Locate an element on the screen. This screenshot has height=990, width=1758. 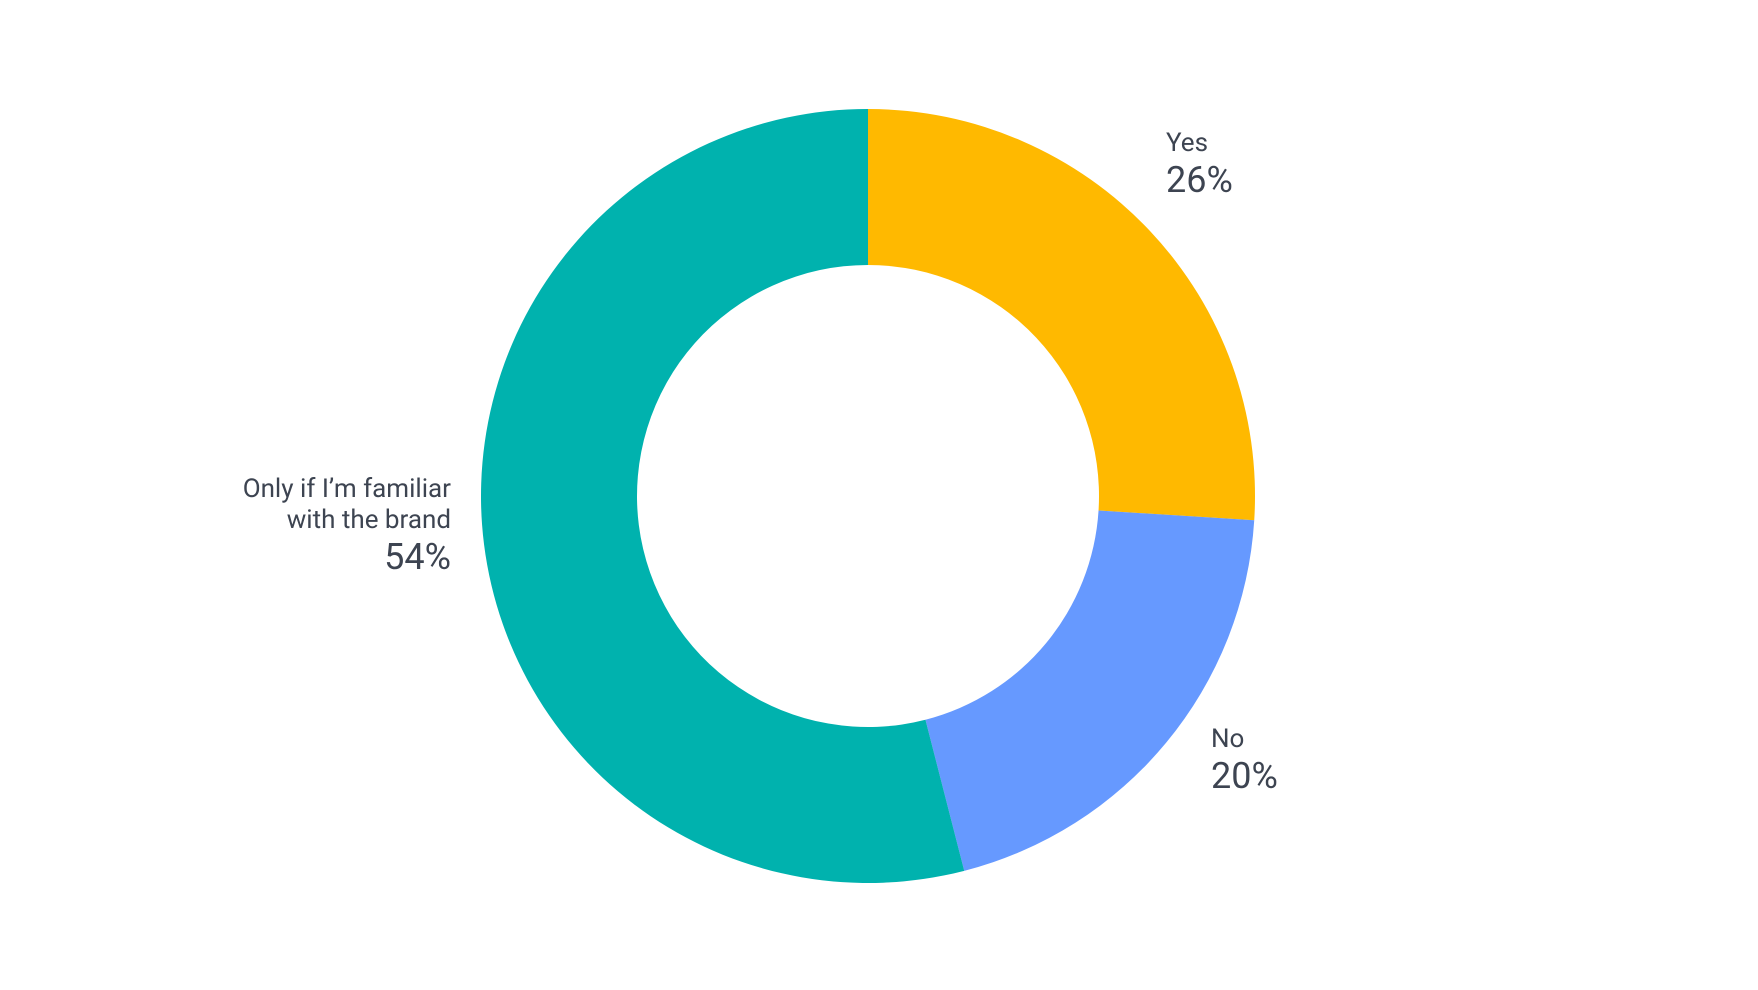
slice-label: Only if I’m familiar with the brand 54% is located at coordinates (321, 527).